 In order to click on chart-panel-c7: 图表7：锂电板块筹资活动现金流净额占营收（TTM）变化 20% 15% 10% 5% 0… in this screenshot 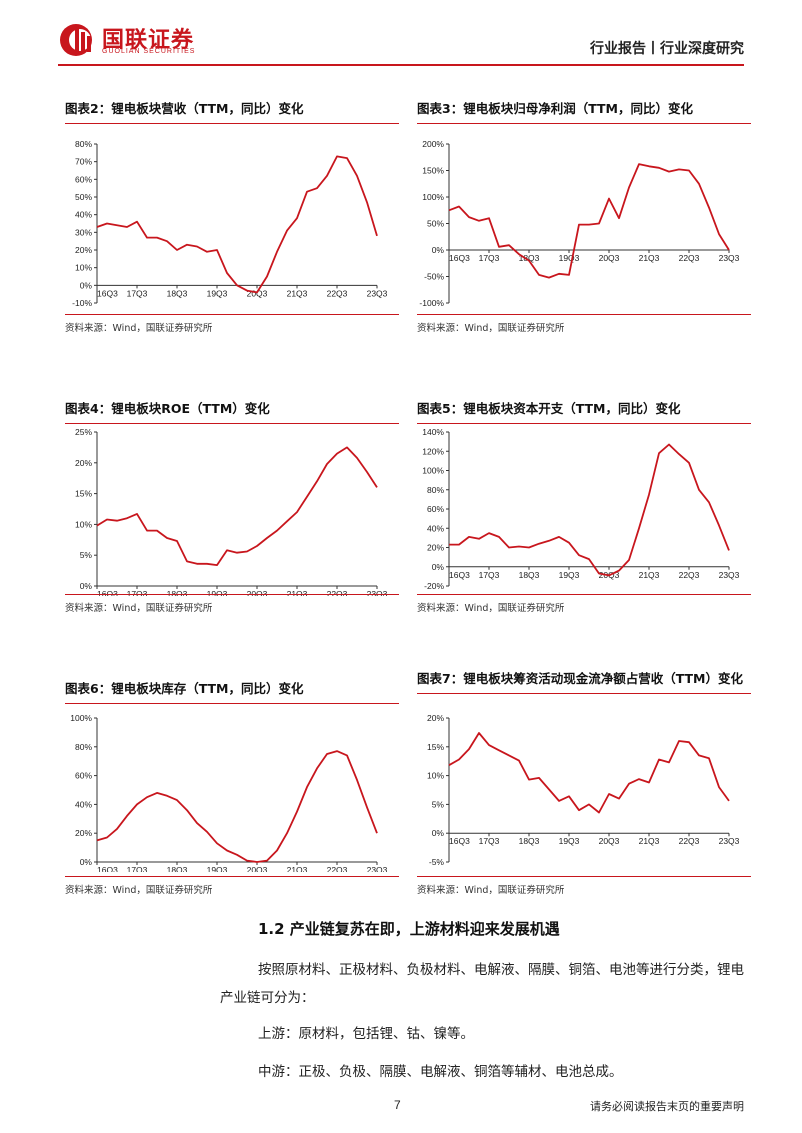, I will do `click(584, 783)`.